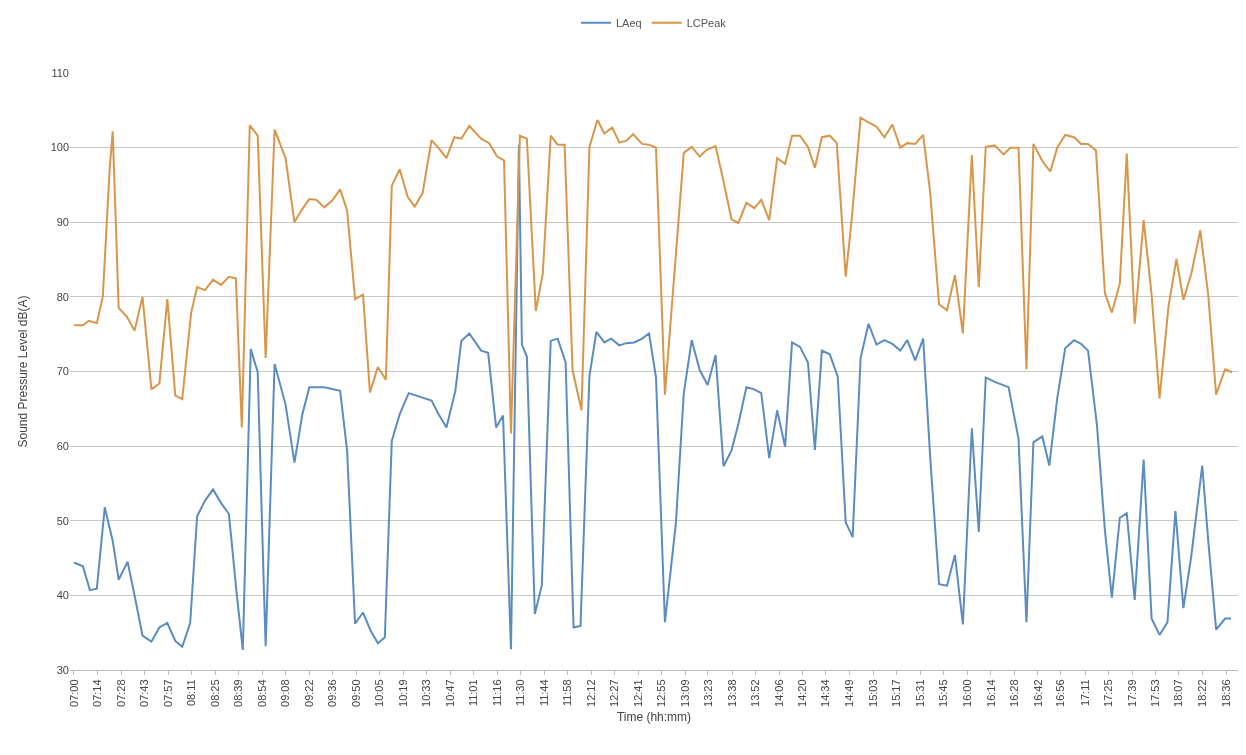  What do you see at coordinates (496, 693) in the screenshot?
I see `x-tick-label: 11:16` at bounding box center [496, 693].